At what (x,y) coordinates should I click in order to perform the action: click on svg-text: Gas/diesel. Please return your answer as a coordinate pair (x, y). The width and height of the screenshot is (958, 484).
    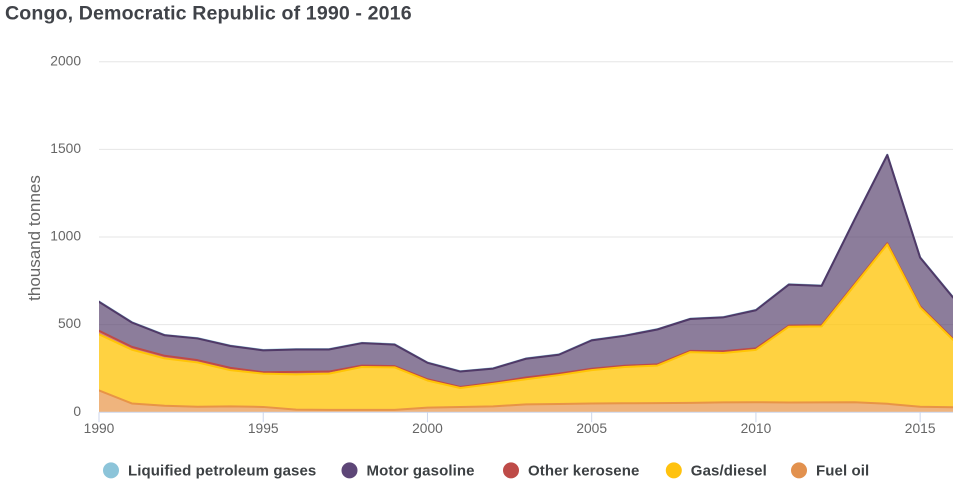
    Looking at the image, I should click on (729, 471).